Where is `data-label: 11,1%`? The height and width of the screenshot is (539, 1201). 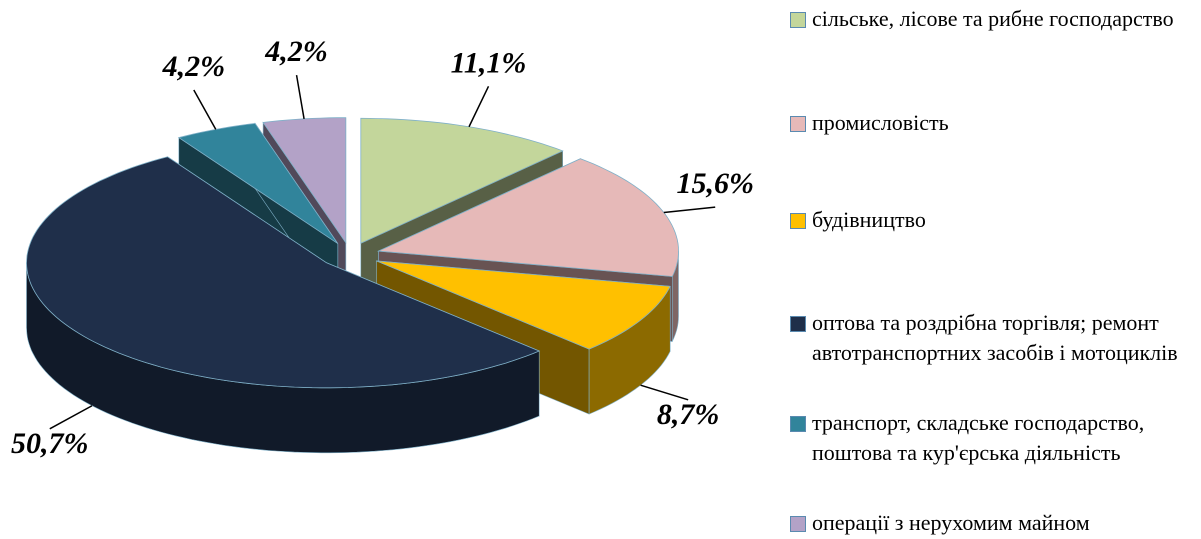
data-label: 11,1% is located at coordinates (489, 62).